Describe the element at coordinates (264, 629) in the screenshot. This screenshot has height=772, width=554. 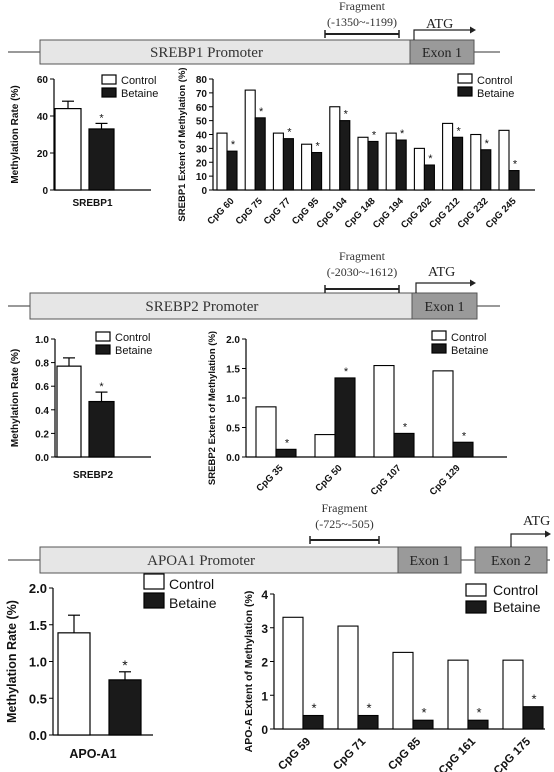
I see `y-tick-label: 3` at that location.